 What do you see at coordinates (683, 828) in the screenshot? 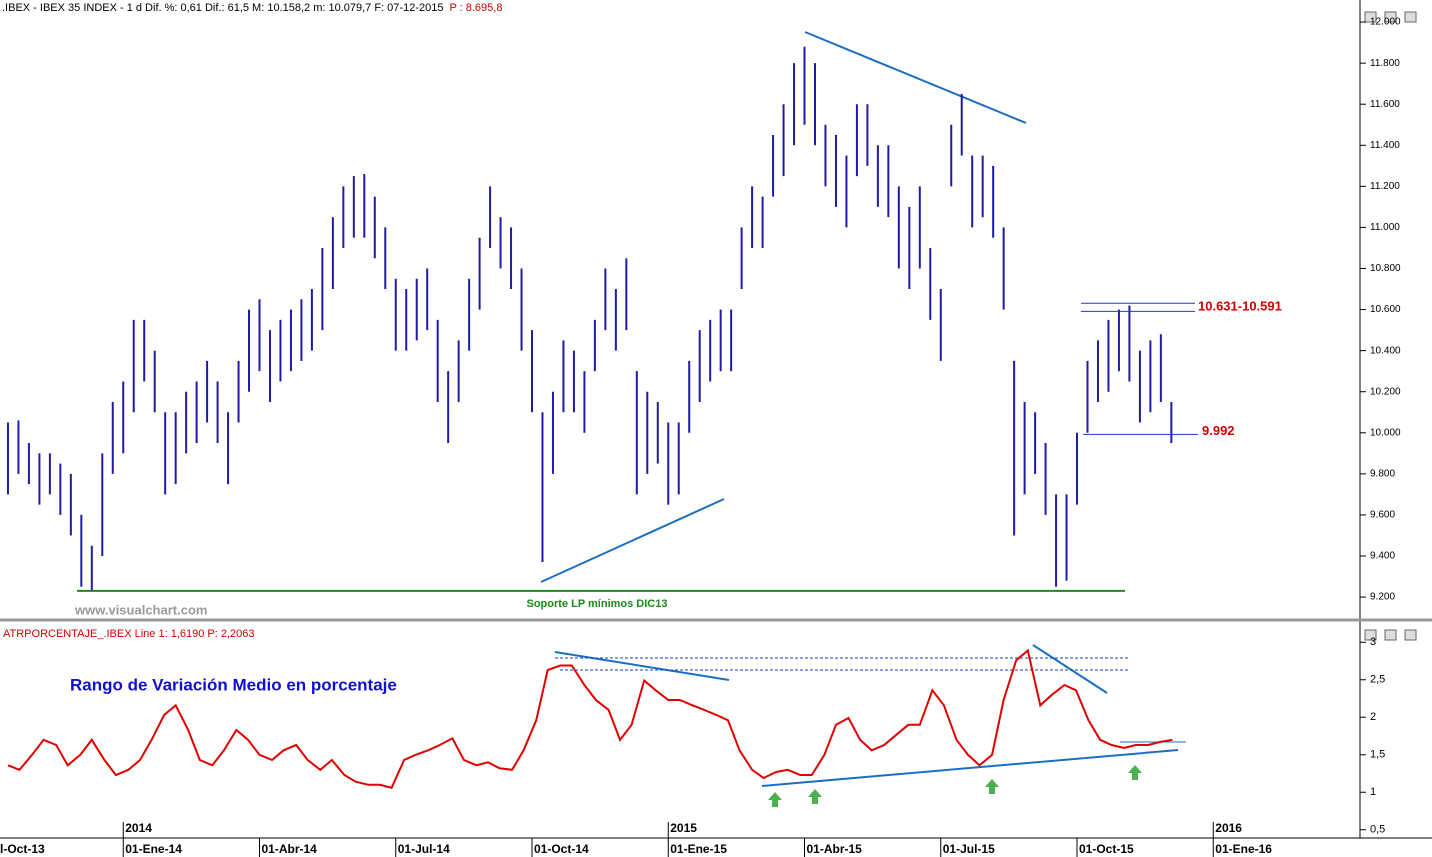
I see `year-tick-label: 2015` at bounding box center [683, 828].